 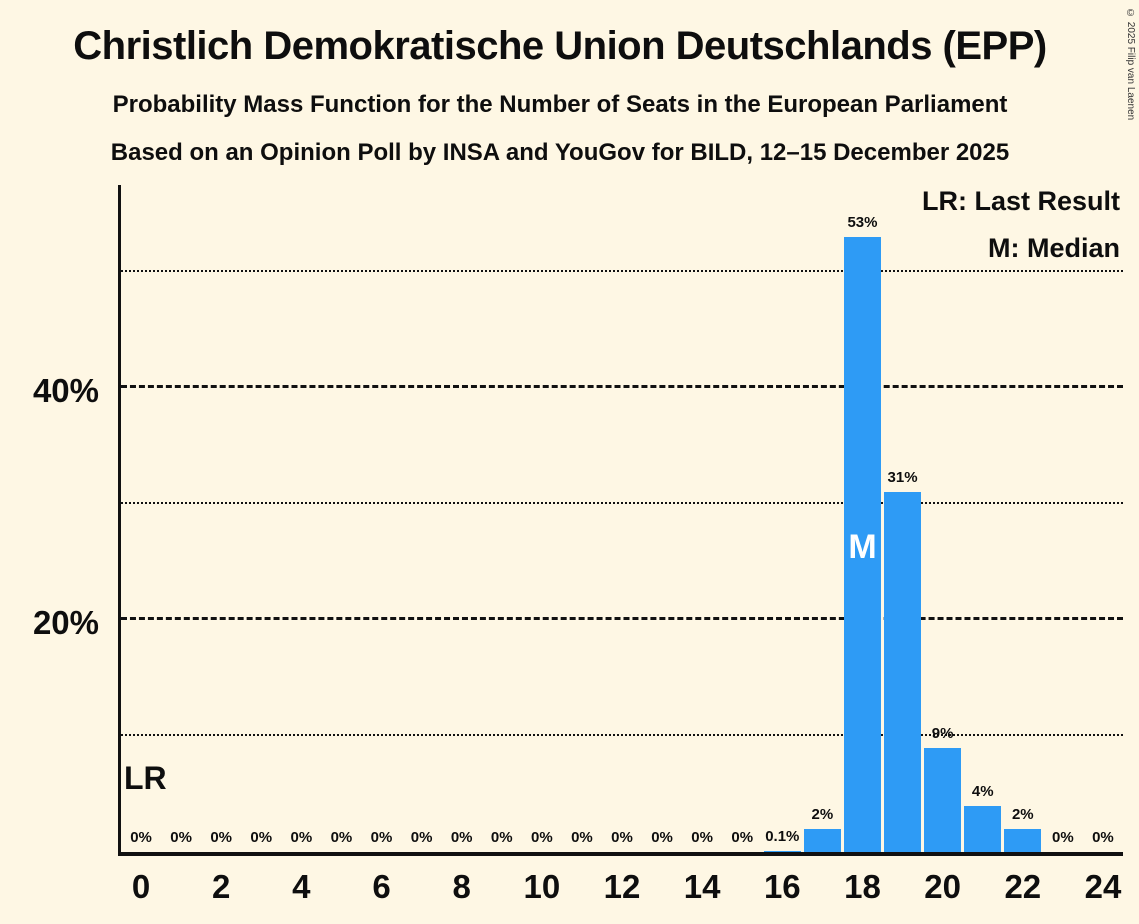 I want to click on bar-value-label-seat-3: 0%, so click(x=261, y=837).